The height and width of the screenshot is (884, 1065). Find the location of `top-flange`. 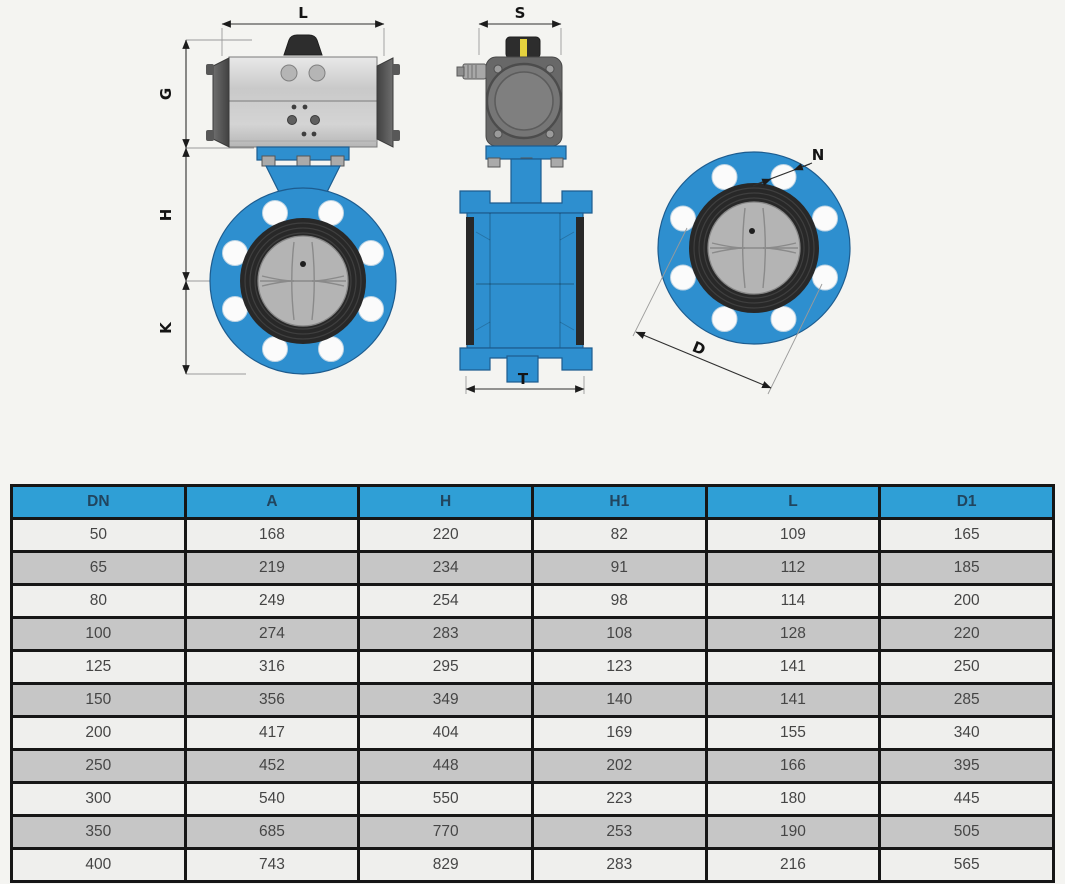

top-flange is located at coordinates (526, 202).